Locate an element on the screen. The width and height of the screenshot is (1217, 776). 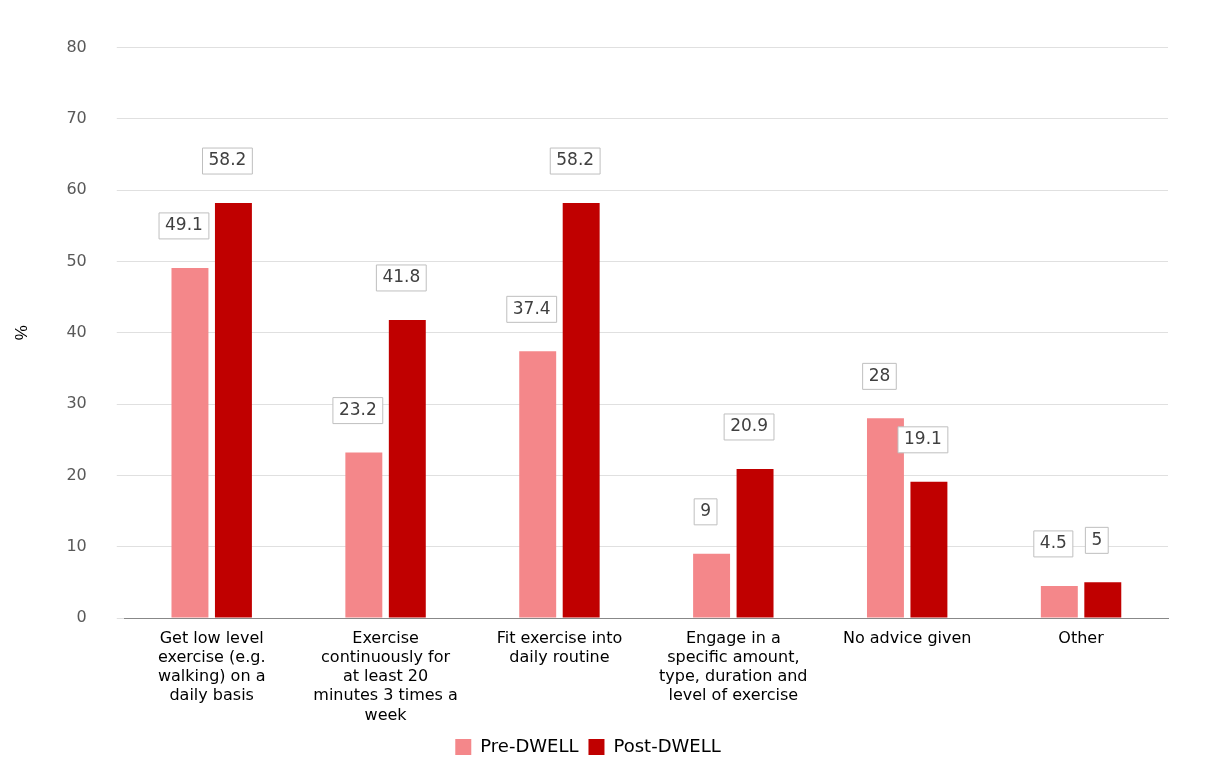
y-tick-label: 10 is located at coordinates (76, 545).